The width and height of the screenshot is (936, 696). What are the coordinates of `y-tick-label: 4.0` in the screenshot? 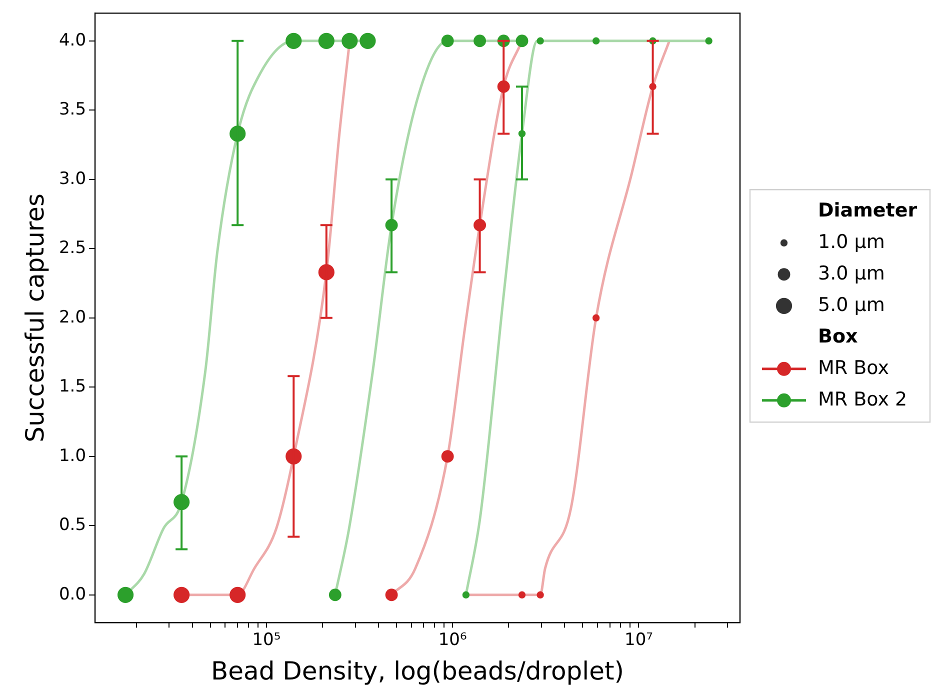 It's located at (72, 40).